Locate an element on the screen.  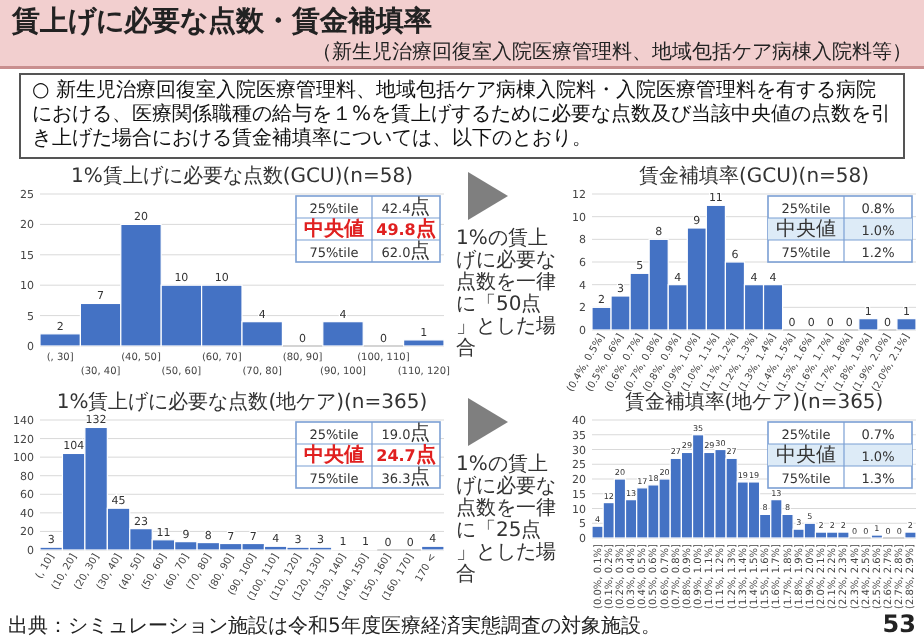
text: 53 is located at coordinates (899, 624).